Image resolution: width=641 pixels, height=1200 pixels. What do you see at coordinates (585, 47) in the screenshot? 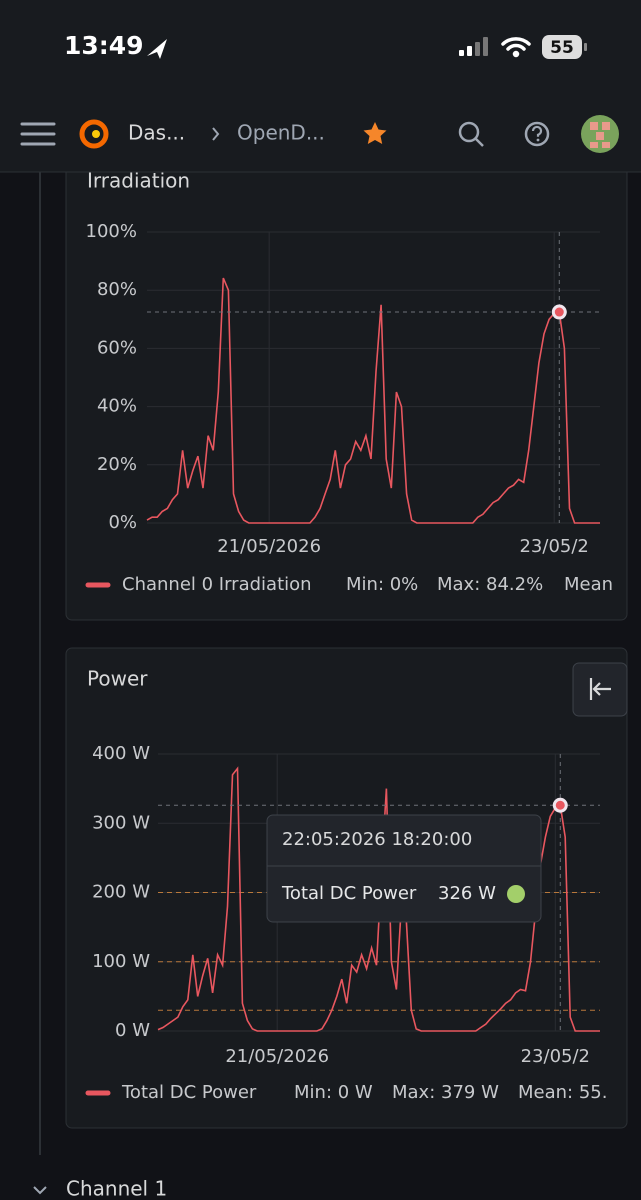
I see `battery-tip` at bounding box center [585, 47].